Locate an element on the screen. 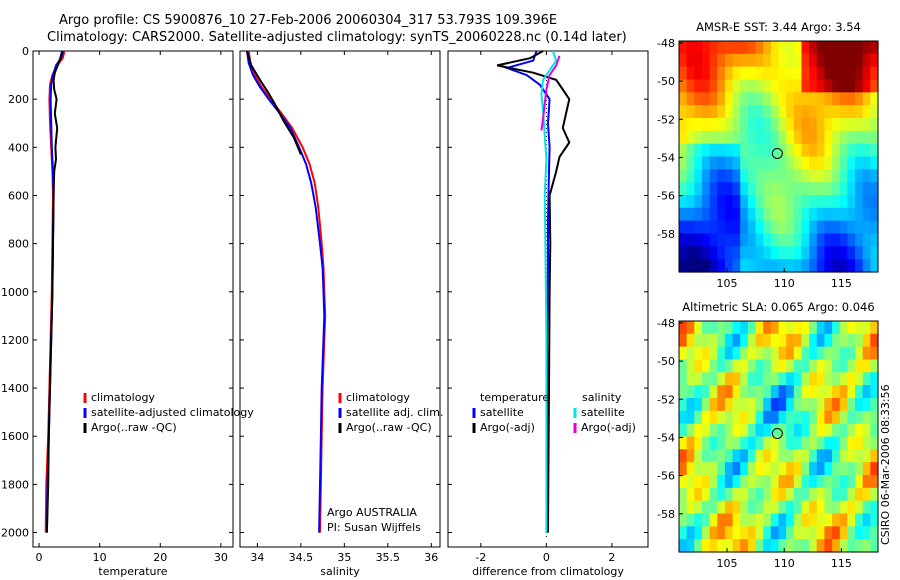  temperature-profile-xtick-label: 30 is located at coordinates (221, 557).